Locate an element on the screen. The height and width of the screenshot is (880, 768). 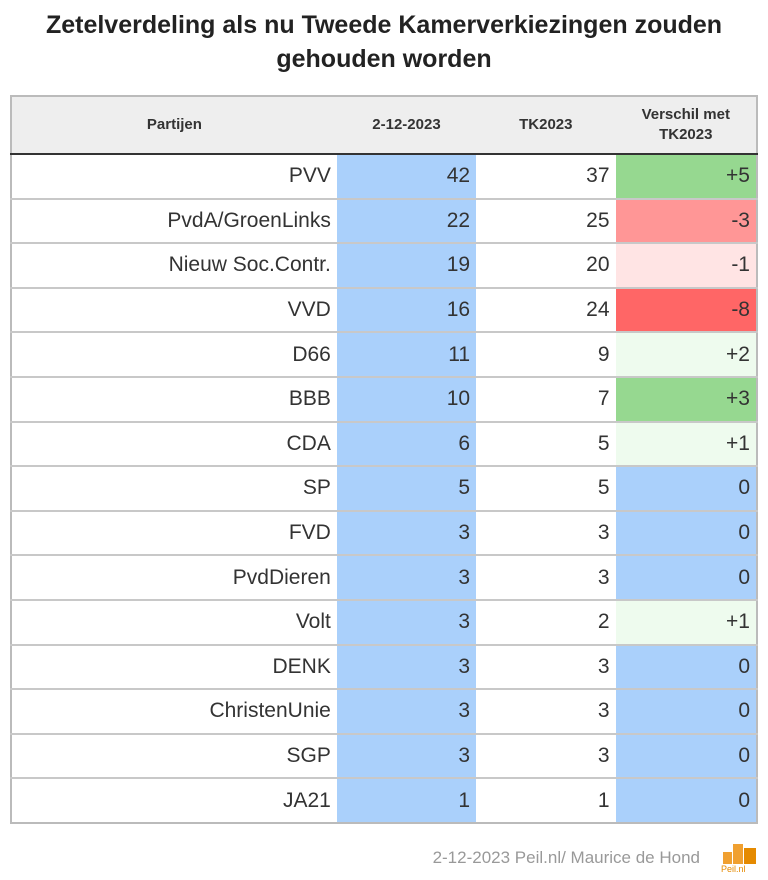
diff-cell: +2 is located at coordinates (686, 354).